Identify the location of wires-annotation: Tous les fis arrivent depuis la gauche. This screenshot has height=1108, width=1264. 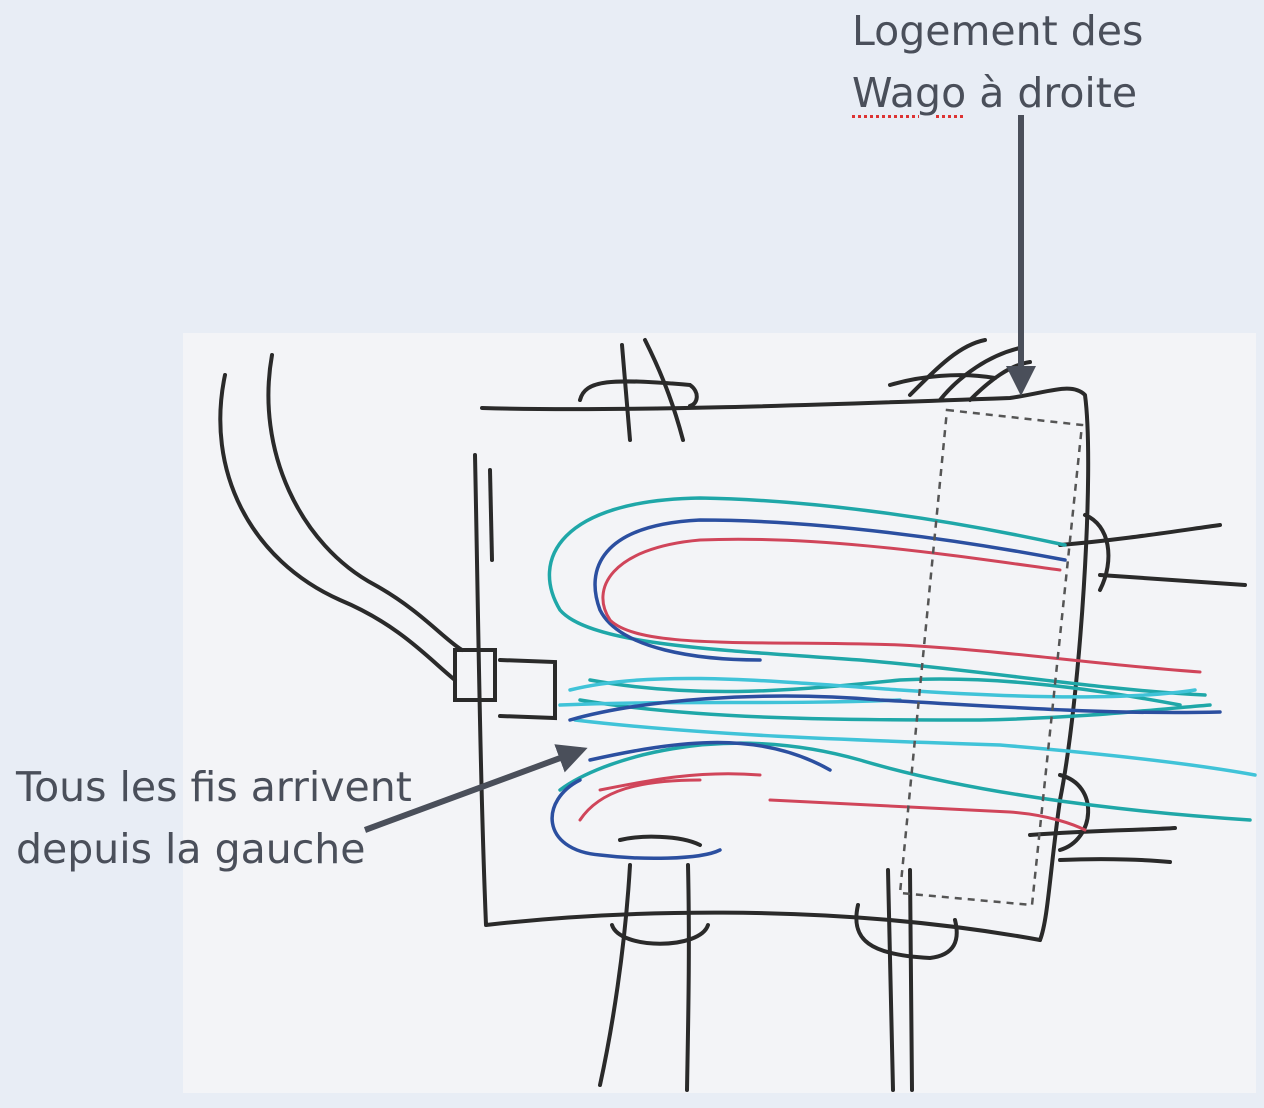
(214, 818).